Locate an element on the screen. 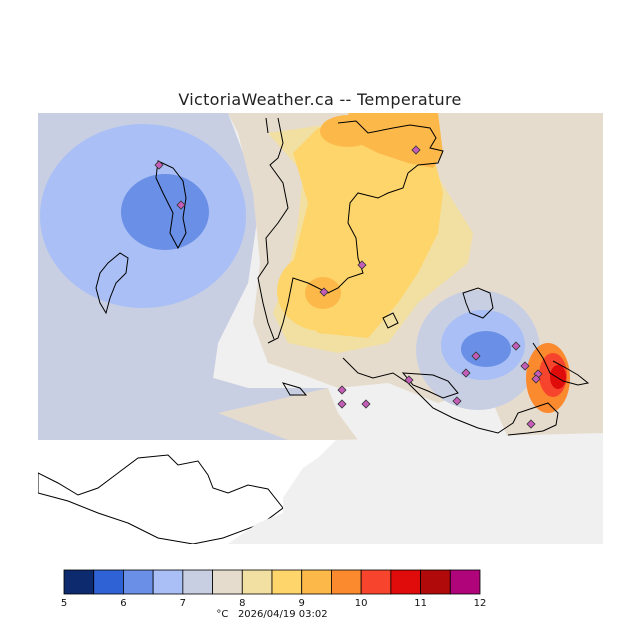 The height and width of the screenshot is (640, 640). color-scale-tick-label: 5 is located at coordinates (64, 603).